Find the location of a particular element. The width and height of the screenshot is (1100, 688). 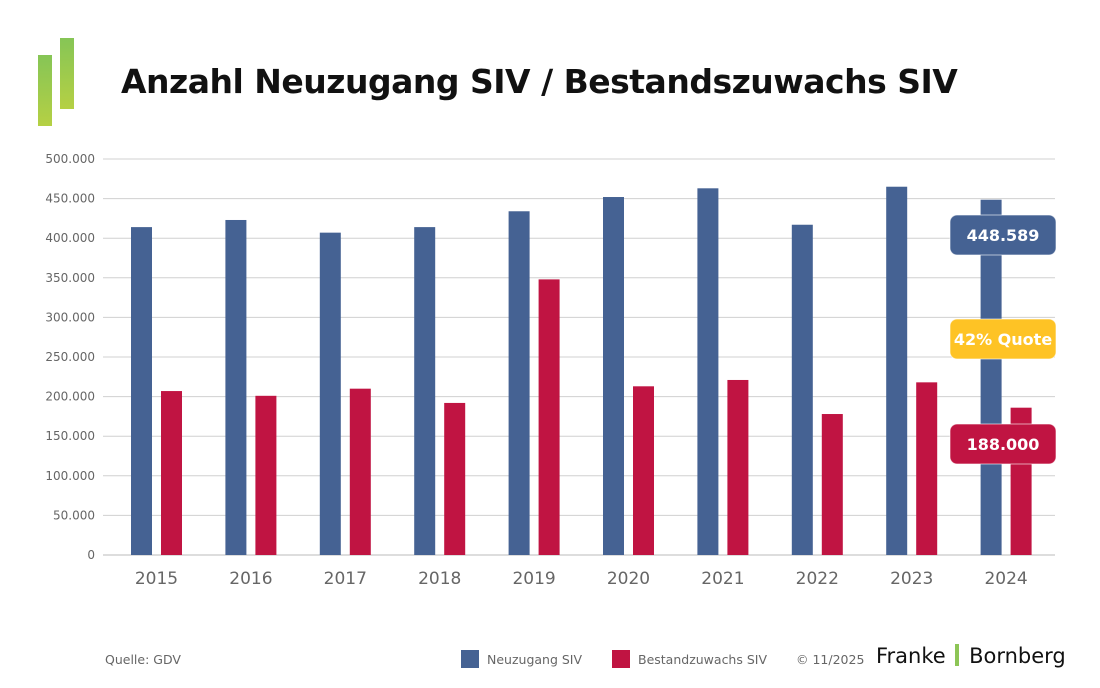

y-tick-label: 250.000 is located at coordinates (70, 357).